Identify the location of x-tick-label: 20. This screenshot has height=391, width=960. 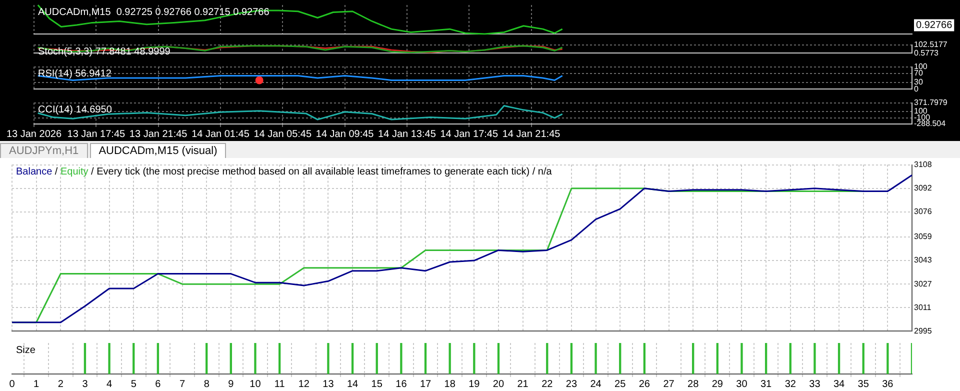
(498, 384).